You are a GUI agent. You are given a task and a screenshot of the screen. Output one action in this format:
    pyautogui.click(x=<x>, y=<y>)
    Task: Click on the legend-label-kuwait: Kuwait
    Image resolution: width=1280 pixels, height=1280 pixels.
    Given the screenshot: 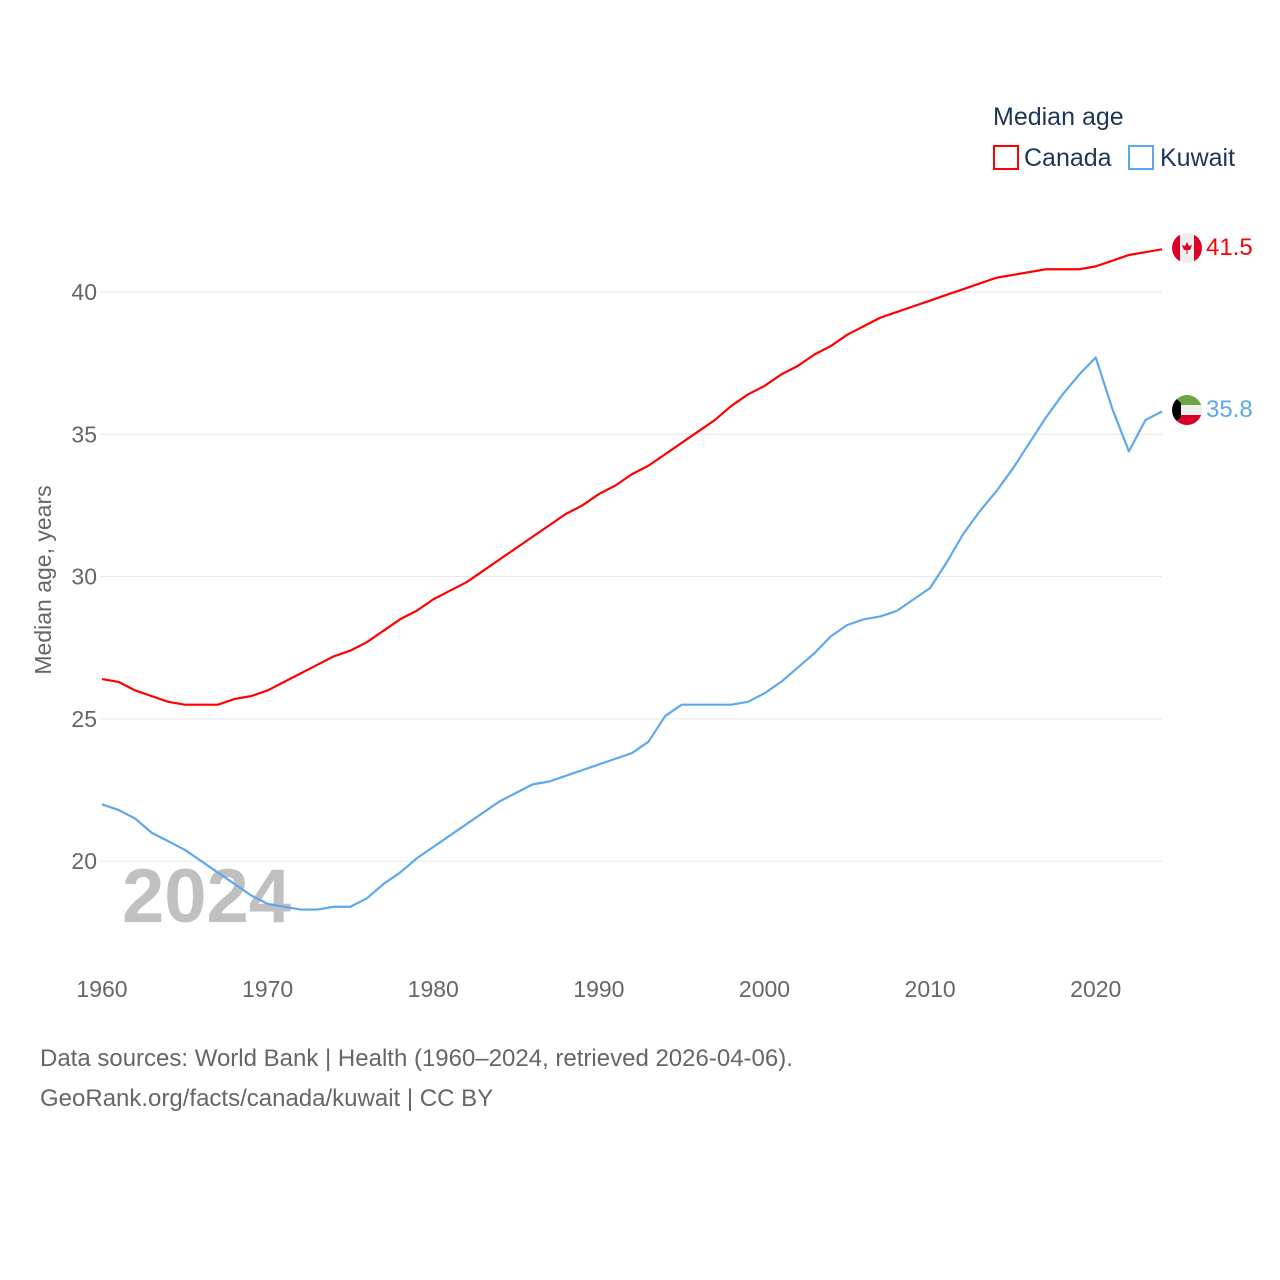 What is the action you would take?
    pyautogui.click(x=1197, y=158)
    